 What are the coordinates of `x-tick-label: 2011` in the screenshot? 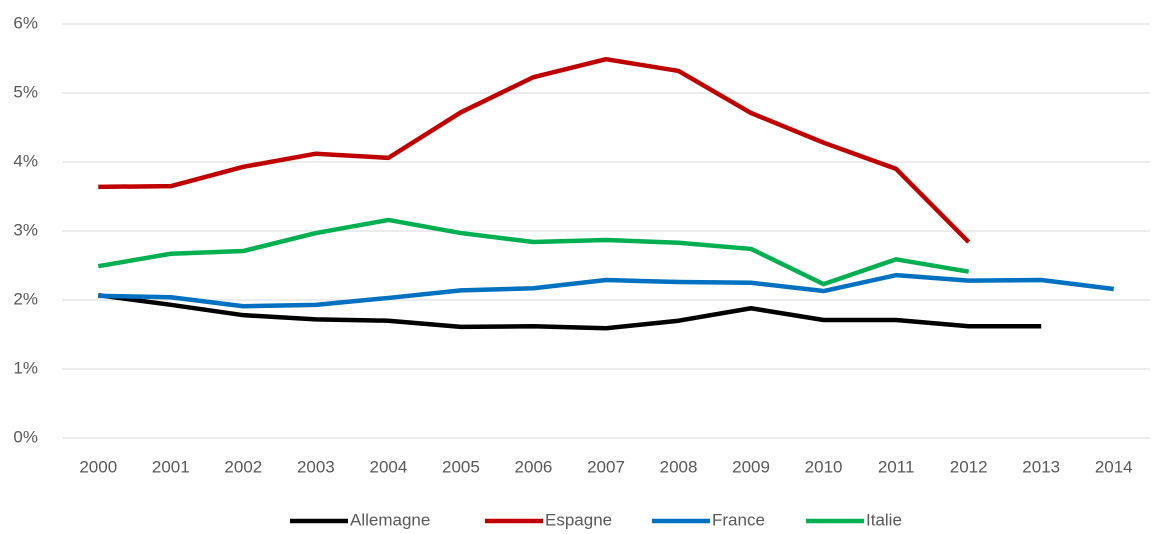 It's located at (896, 466).